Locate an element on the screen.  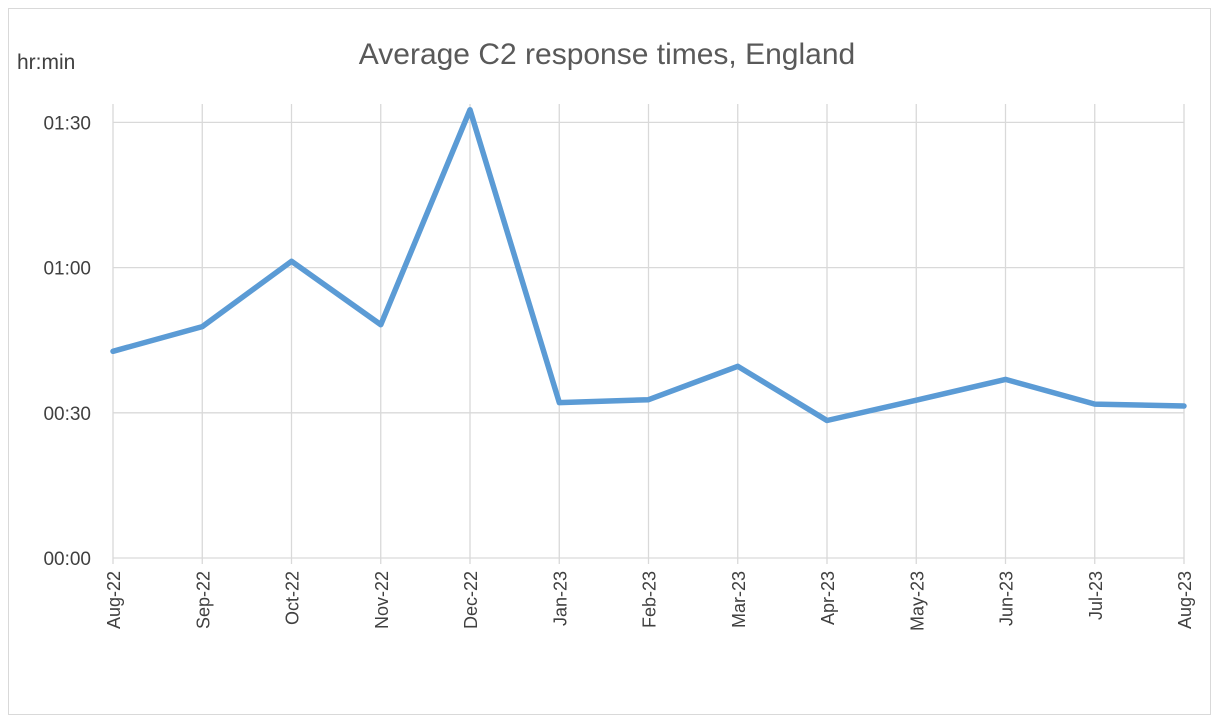
y-tick-label: 01:30 is located at coordinates (67, 123).